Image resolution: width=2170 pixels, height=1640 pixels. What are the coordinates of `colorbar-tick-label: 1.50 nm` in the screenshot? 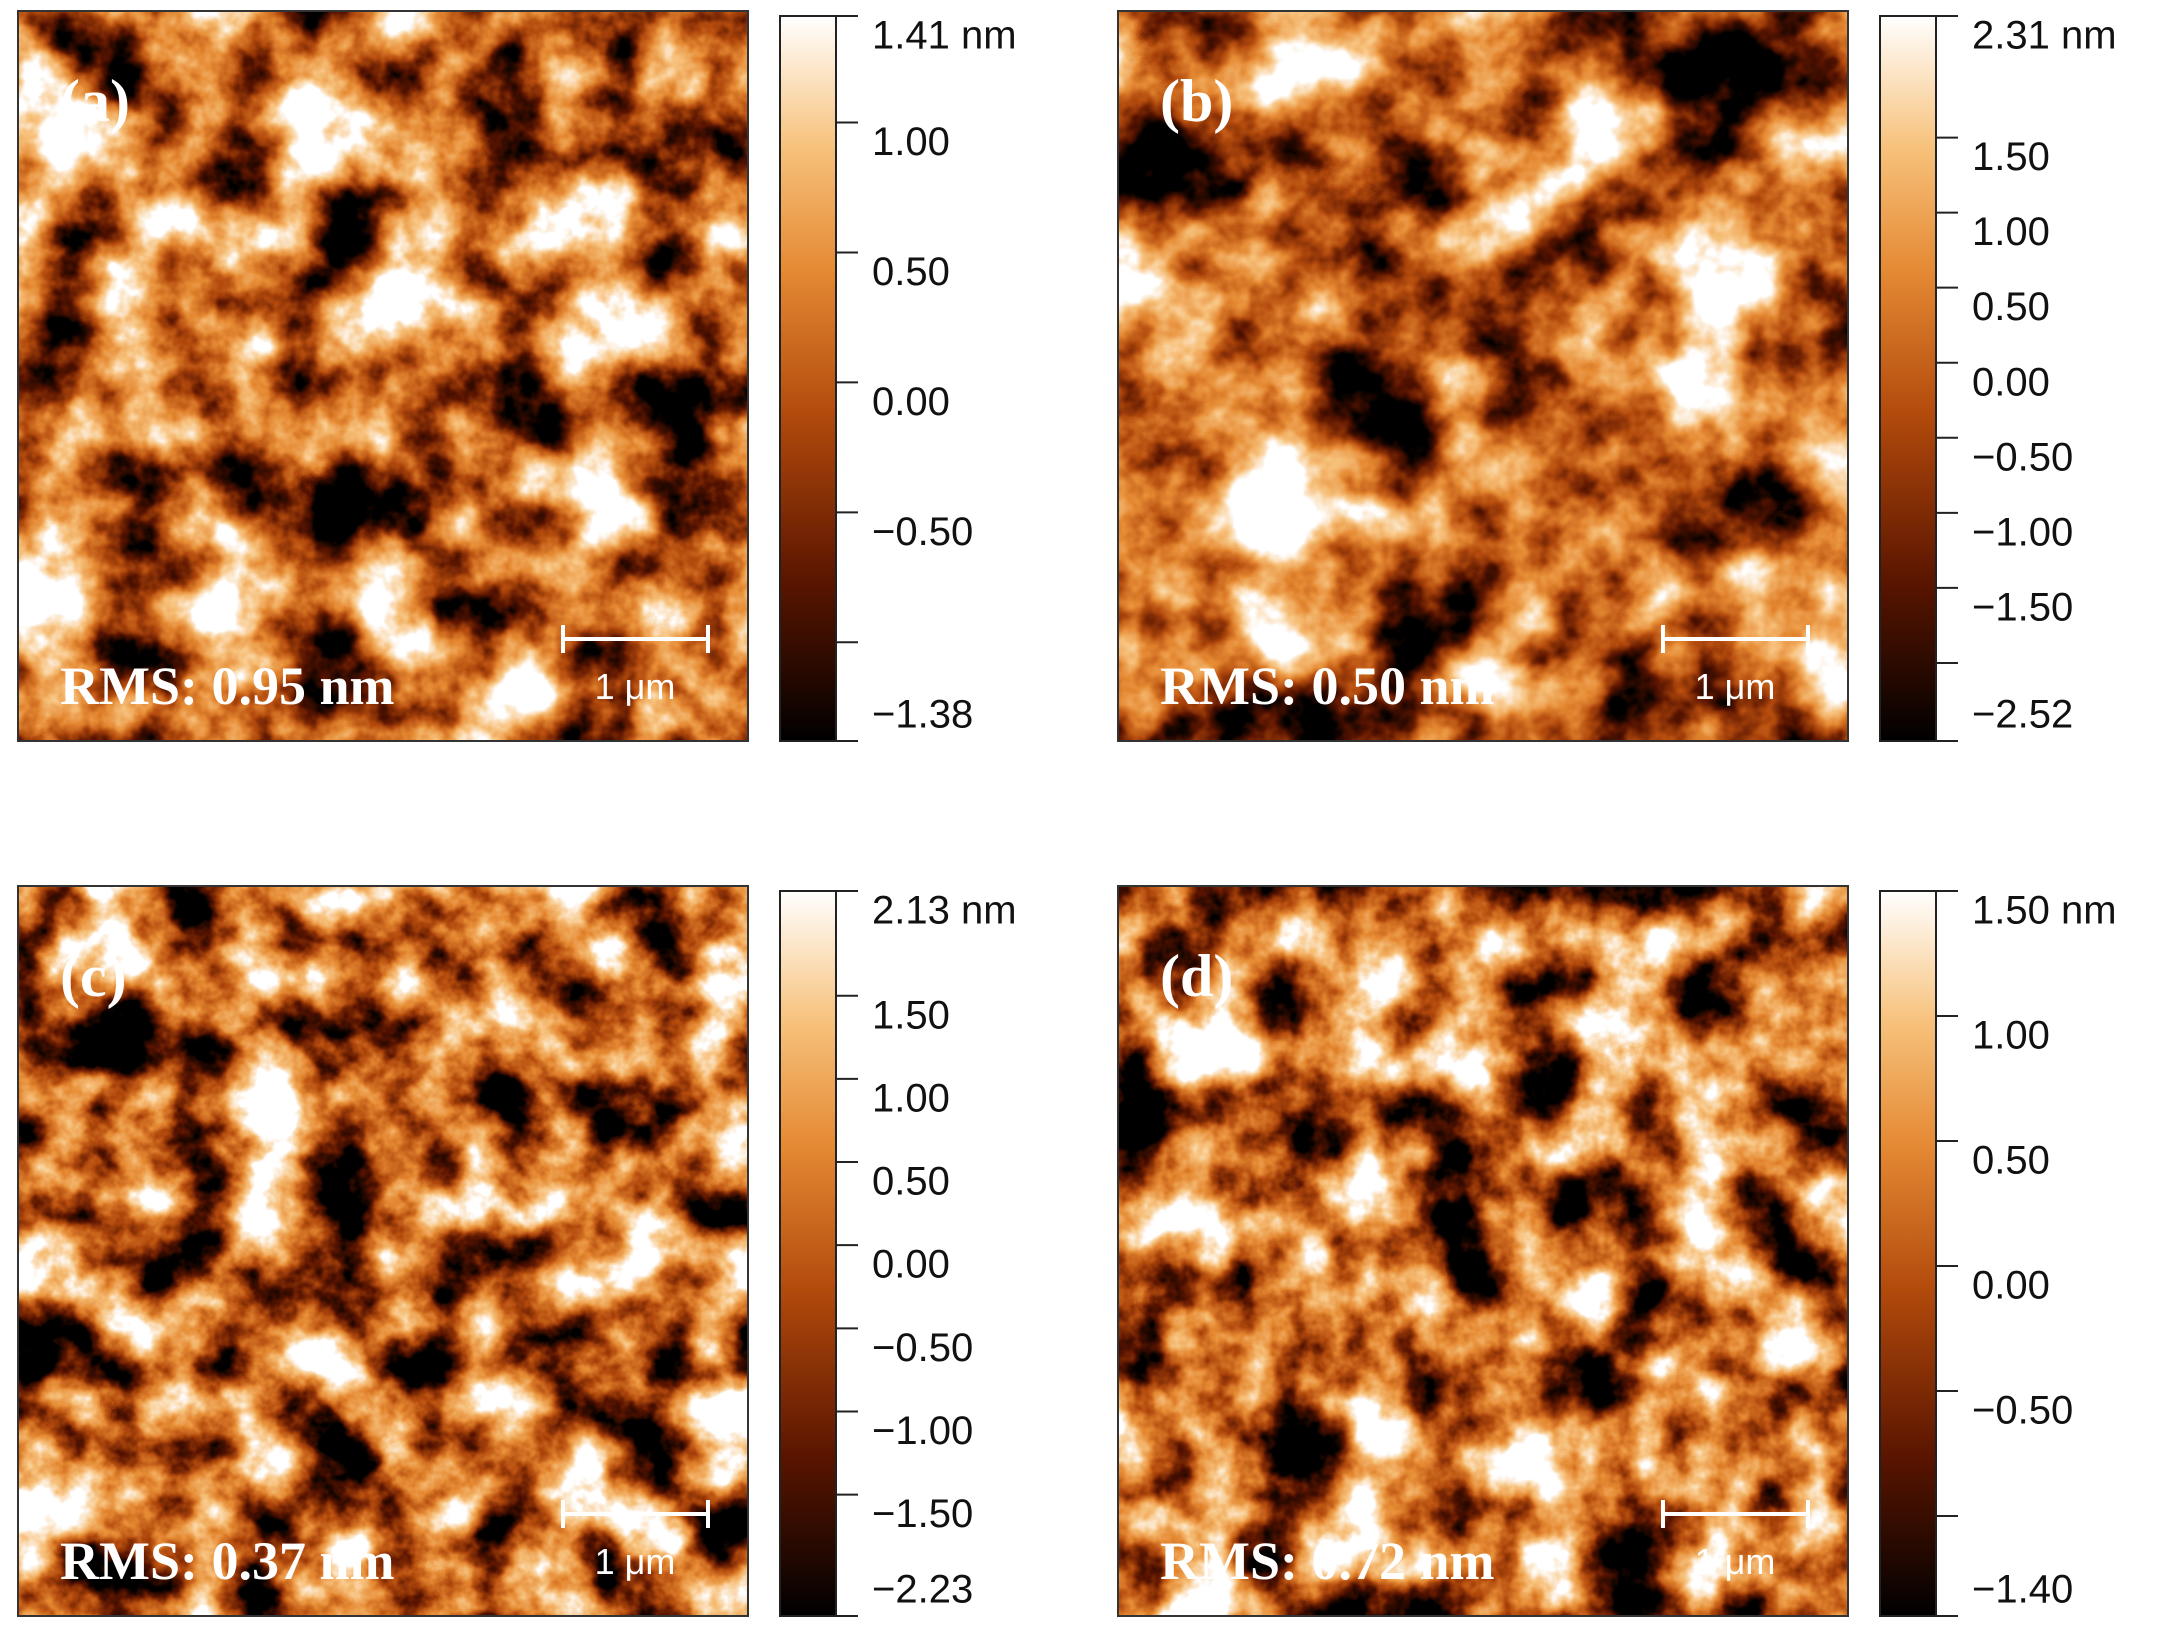 It's located at (2044, 911).